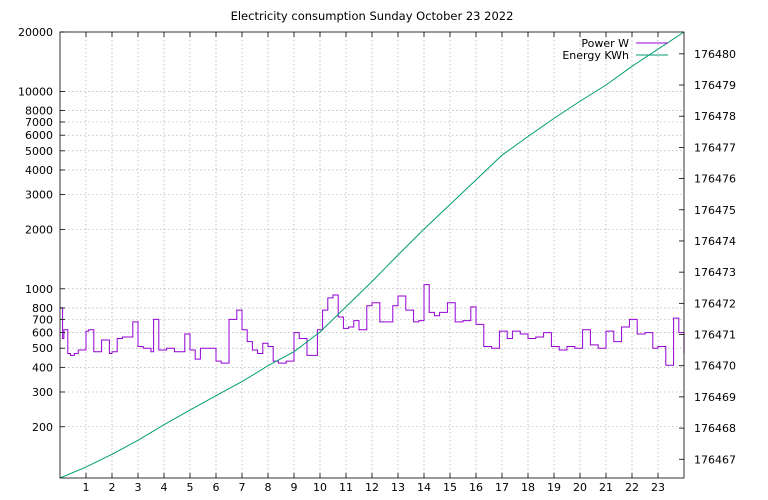  I want to click on y-tick-label: 10000, so click(35, 91).